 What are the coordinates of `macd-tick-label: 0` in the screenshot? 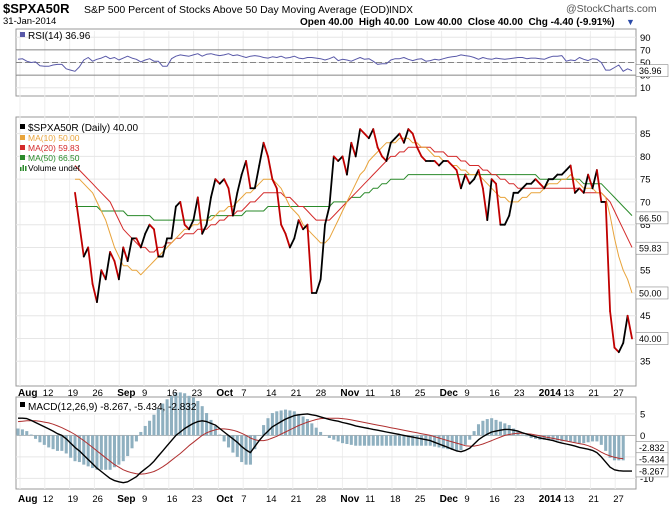 It's located at (642, 436).